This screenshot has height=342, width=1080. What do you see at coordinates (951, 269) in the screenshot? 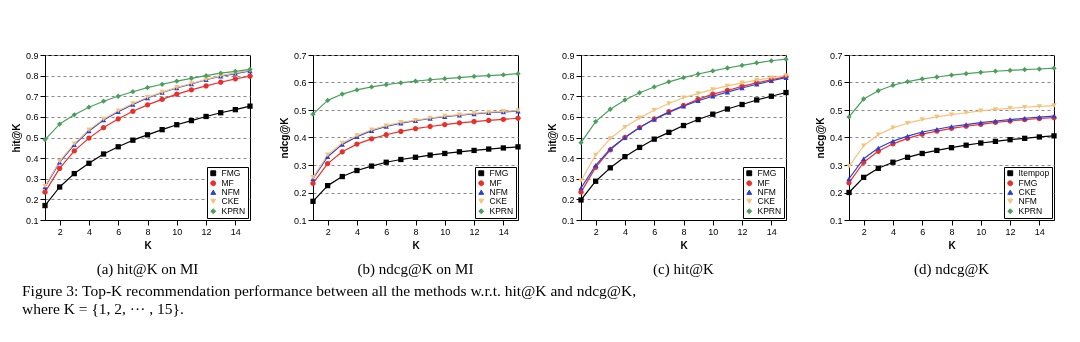
I see `text: (d) ndcg@K` at bounding box center [951, 269].